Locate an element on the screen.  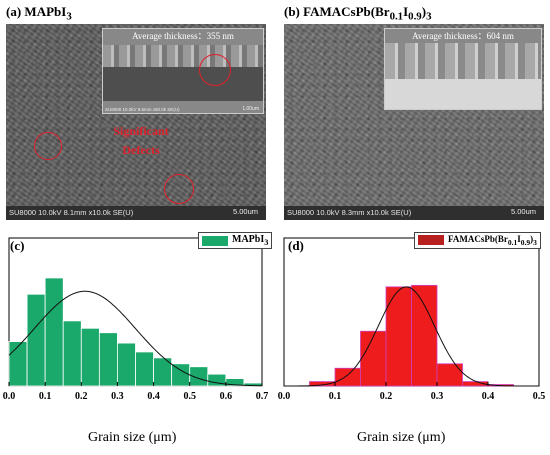
hist-c-tick-label-0: 0.0 is located at coordinates (9, 396).